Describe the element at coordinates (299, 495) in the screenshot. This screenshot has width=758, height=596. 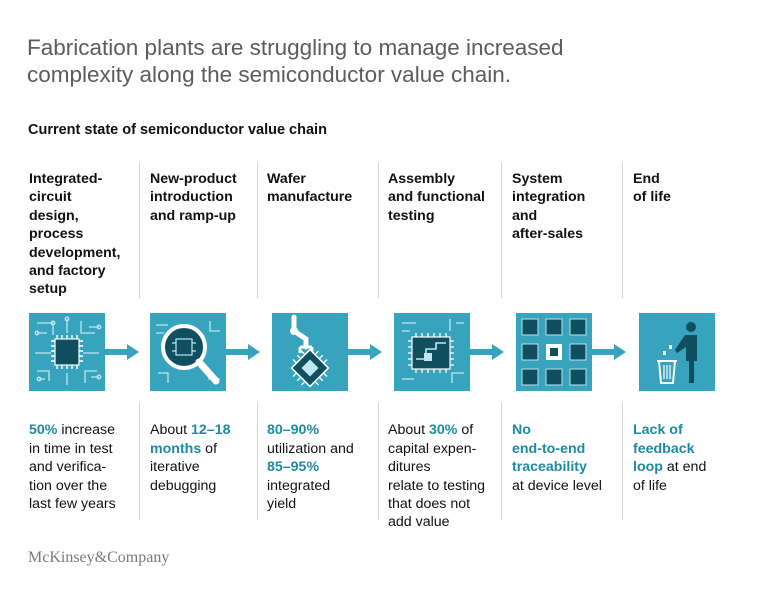
I see `desc-text: integrated yield` at that location.